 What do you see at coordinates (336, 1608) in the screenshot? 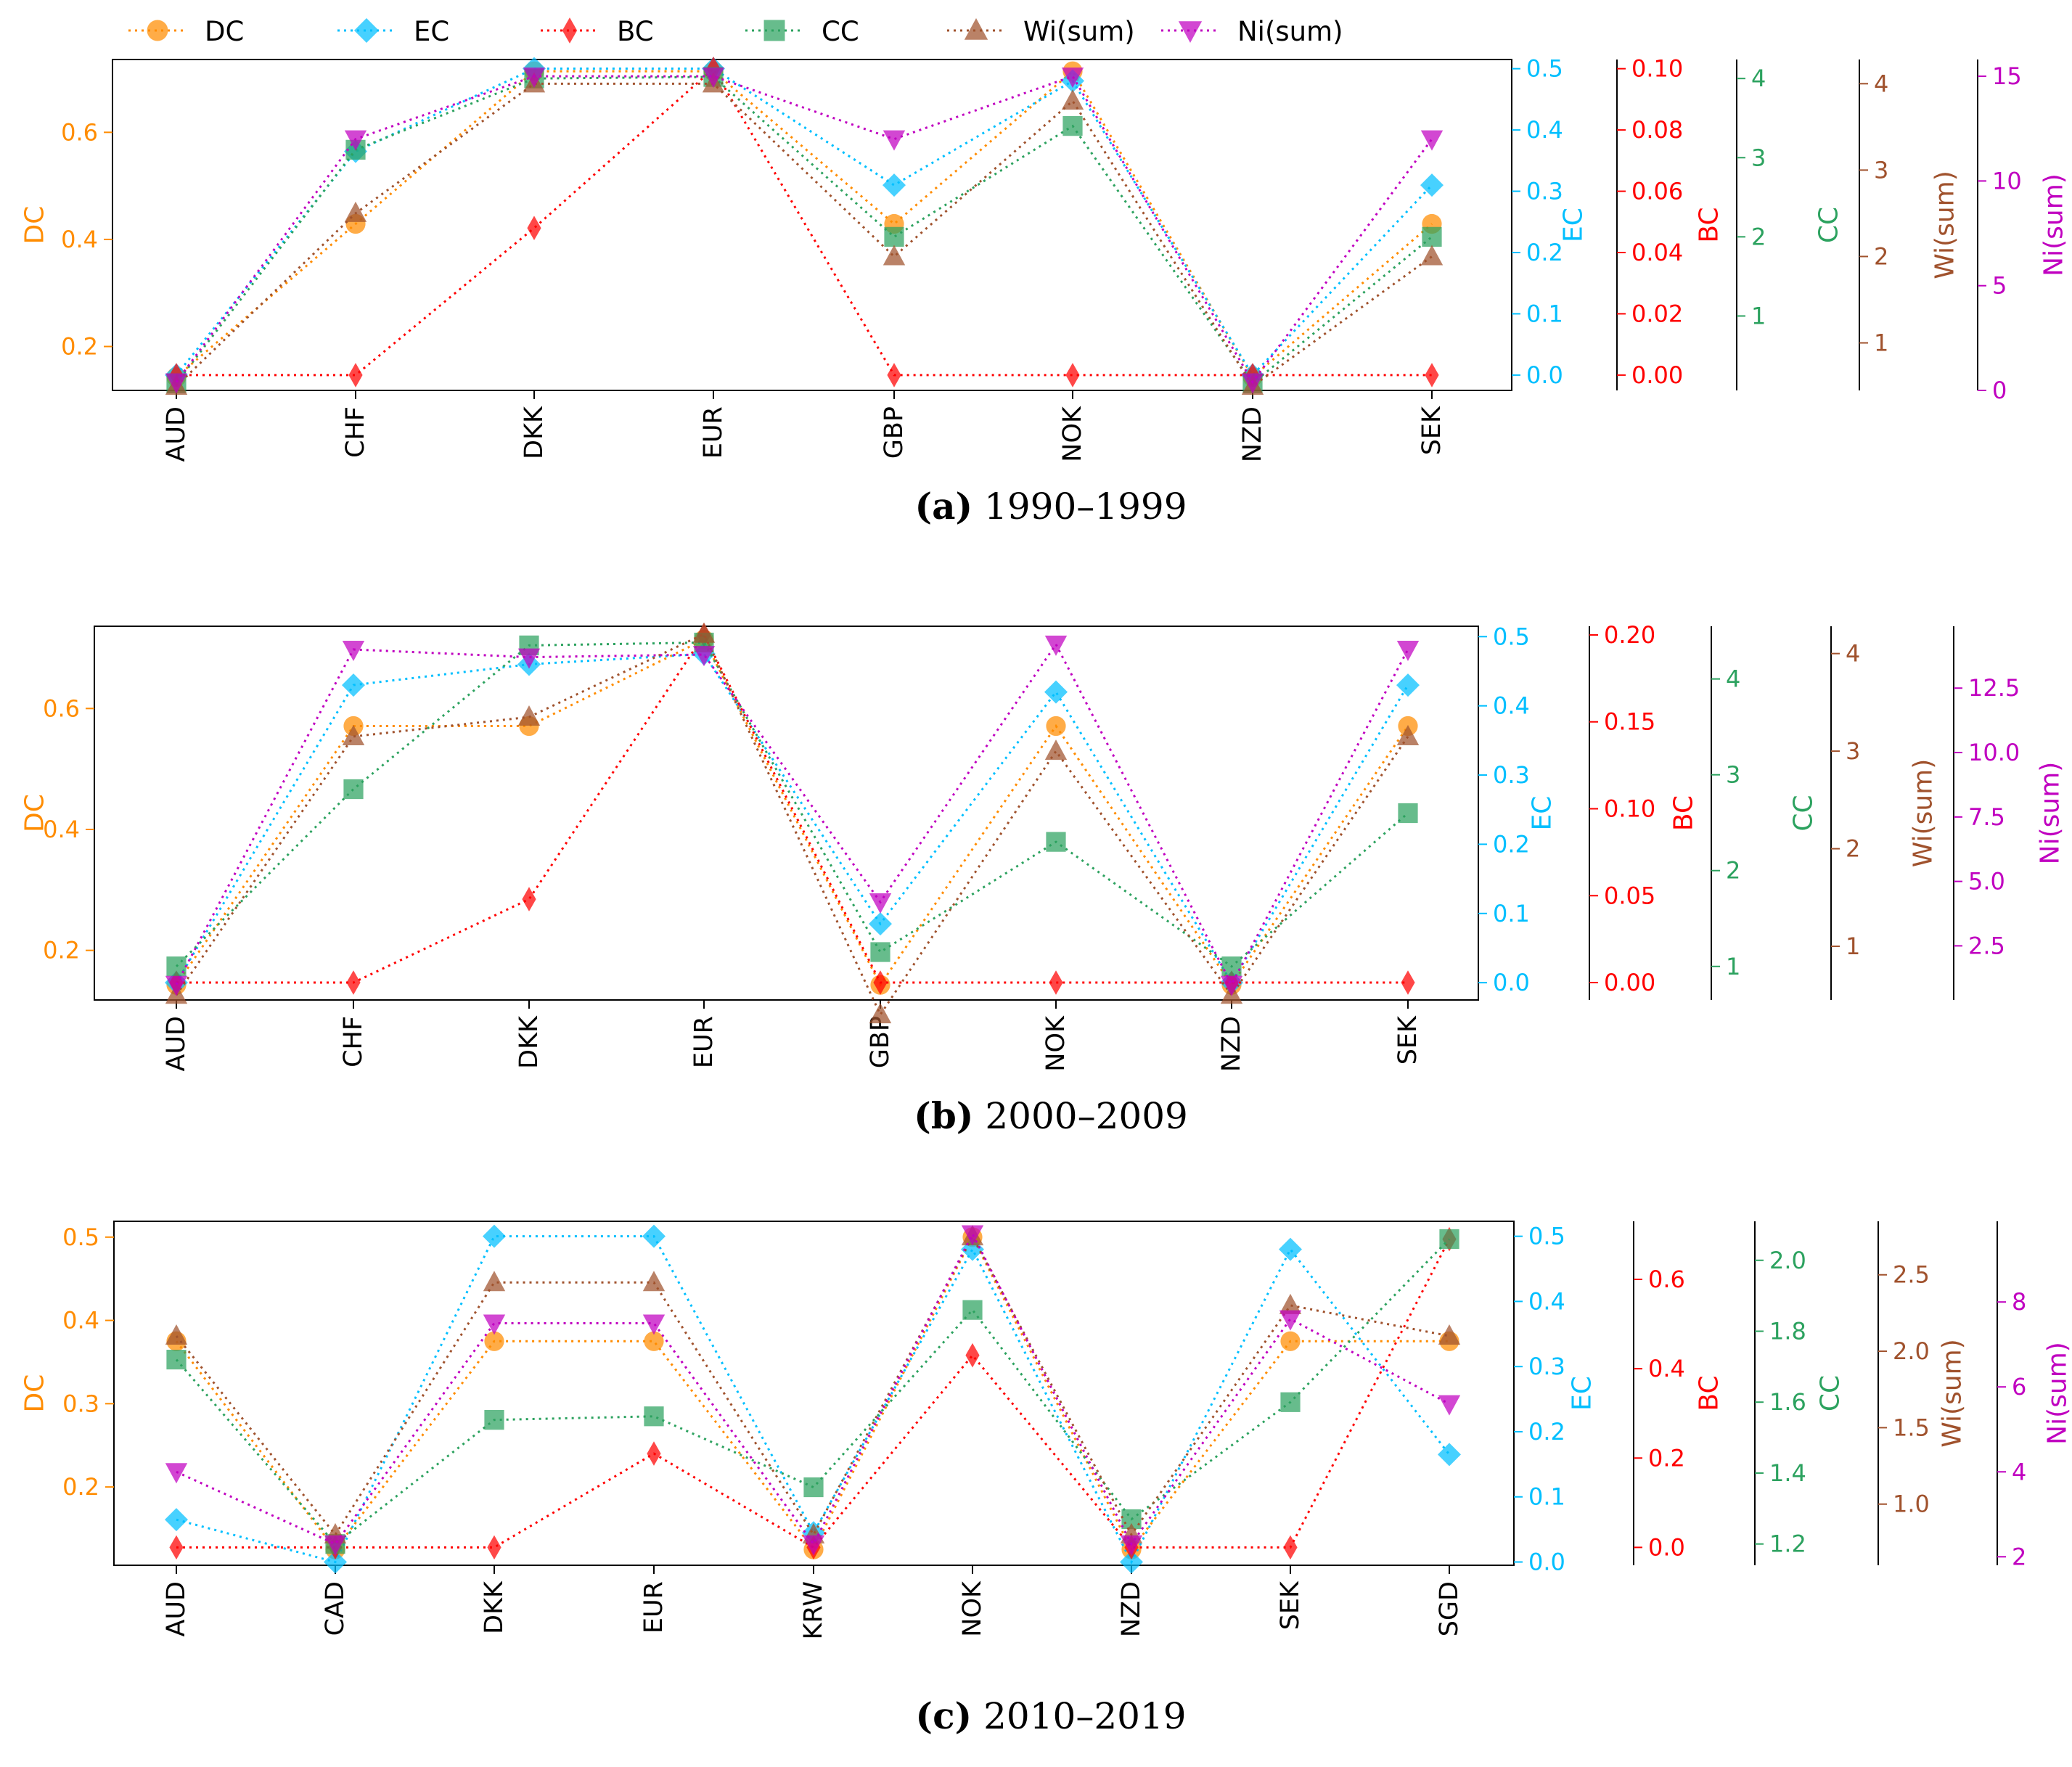
I see `x-tick-label-cad: CAD` at bounding box center [336, 1608].